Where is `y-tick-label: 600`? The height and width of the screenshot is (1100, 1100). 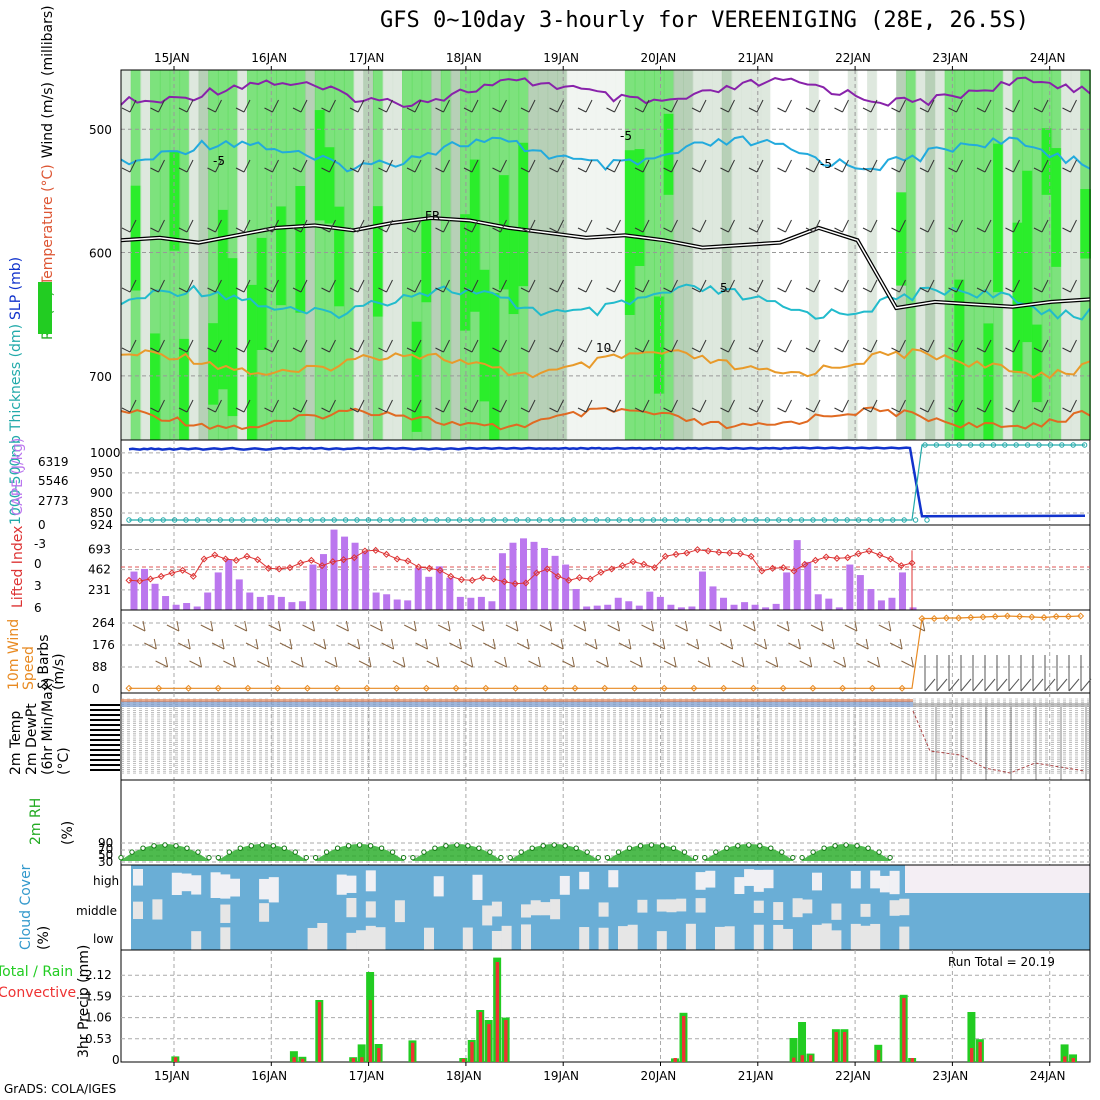 y-tick-label: 600 is located at coordinates (100, 254).